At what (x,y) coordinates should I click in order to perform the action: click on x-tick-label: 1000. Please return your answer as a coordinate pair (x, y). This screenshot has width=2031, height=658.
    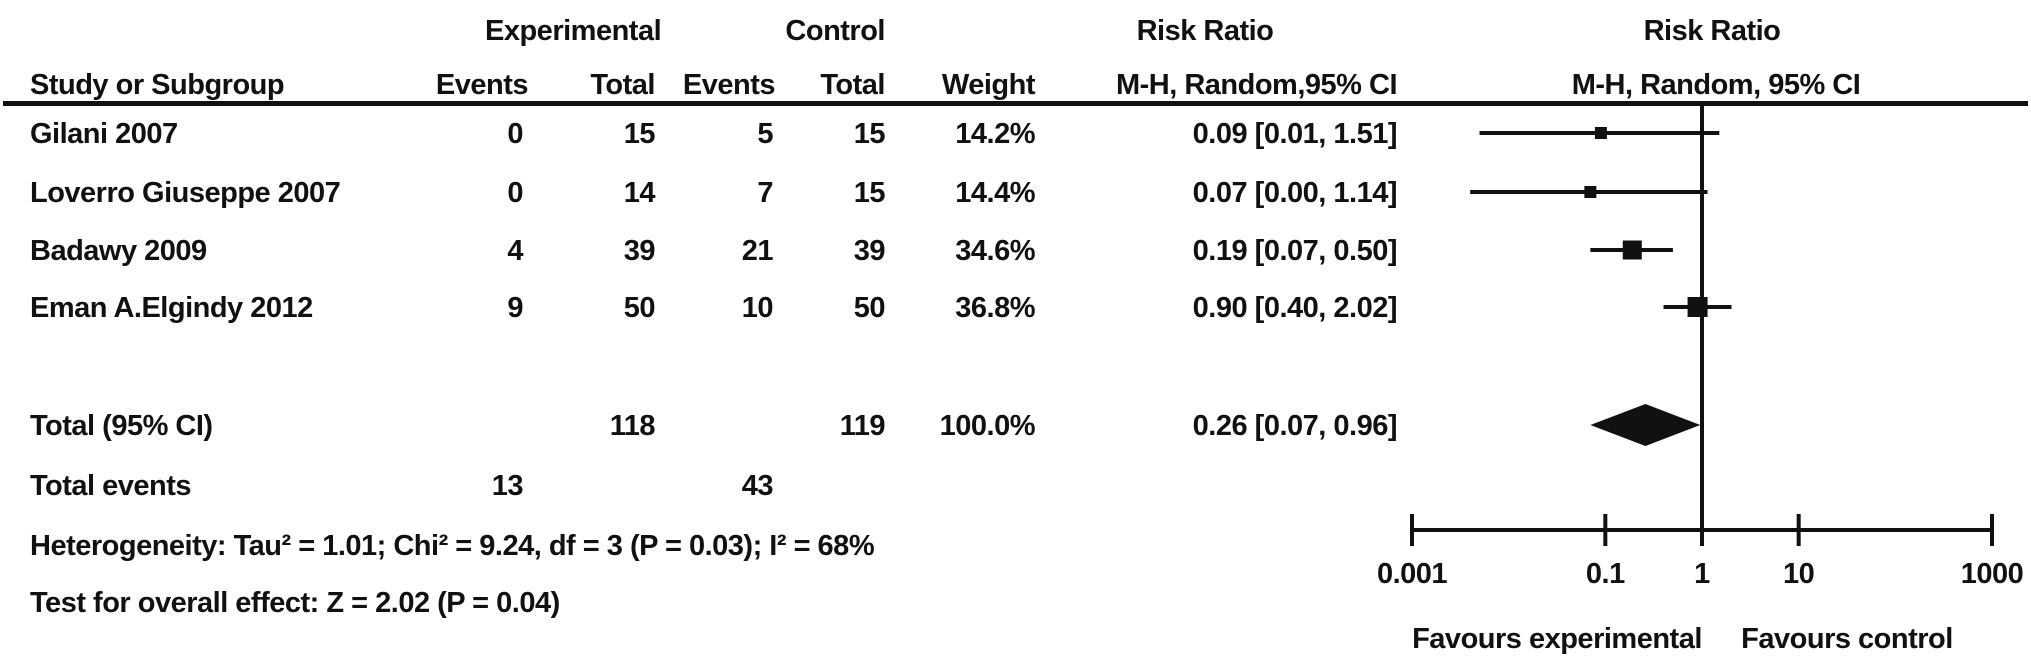
    Looking at the image, I should click on (1992, 574).